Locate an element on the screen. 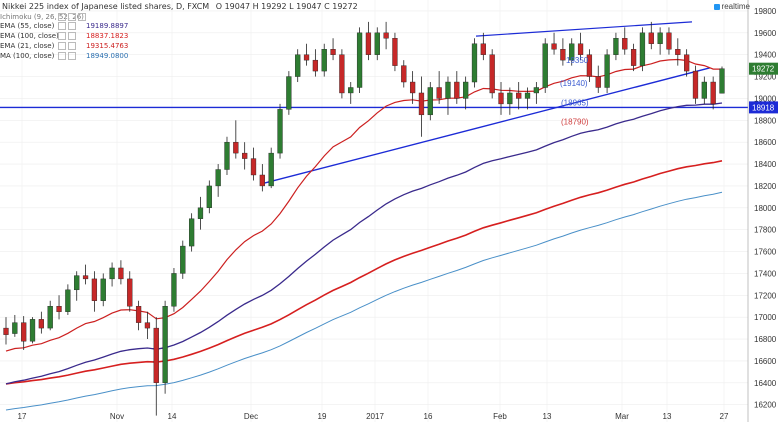 Image resolution: width=778 pixels, height=422 pixels. legend-row-ema100: EMA (100, close) 18837.1823 is located at coordinates (64, 36).